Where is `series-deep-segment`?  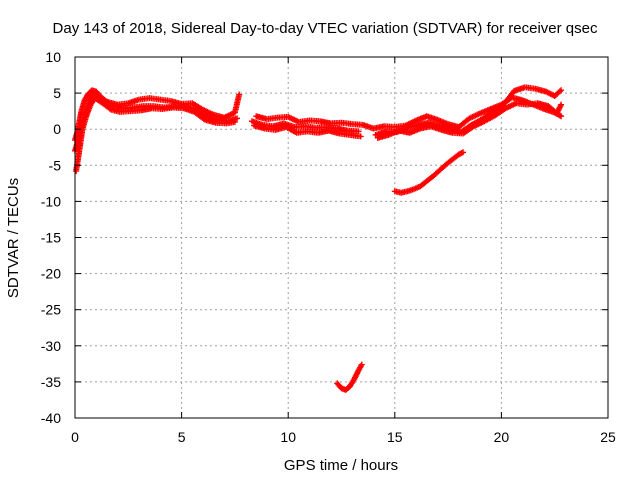
series-deep-segment is located at coordinates (349, 377).